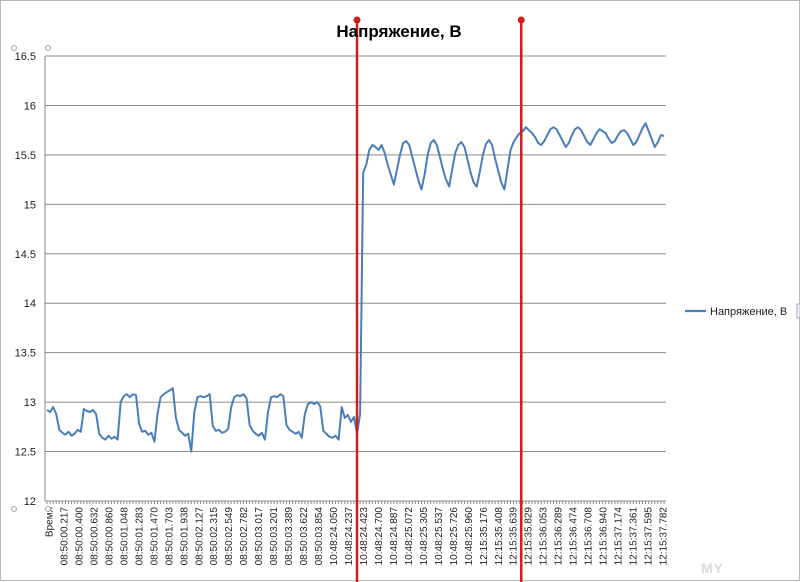 The image size is (800, 582). I want to click on x-tick-label: 08:50:00.860, so click(109, 536).